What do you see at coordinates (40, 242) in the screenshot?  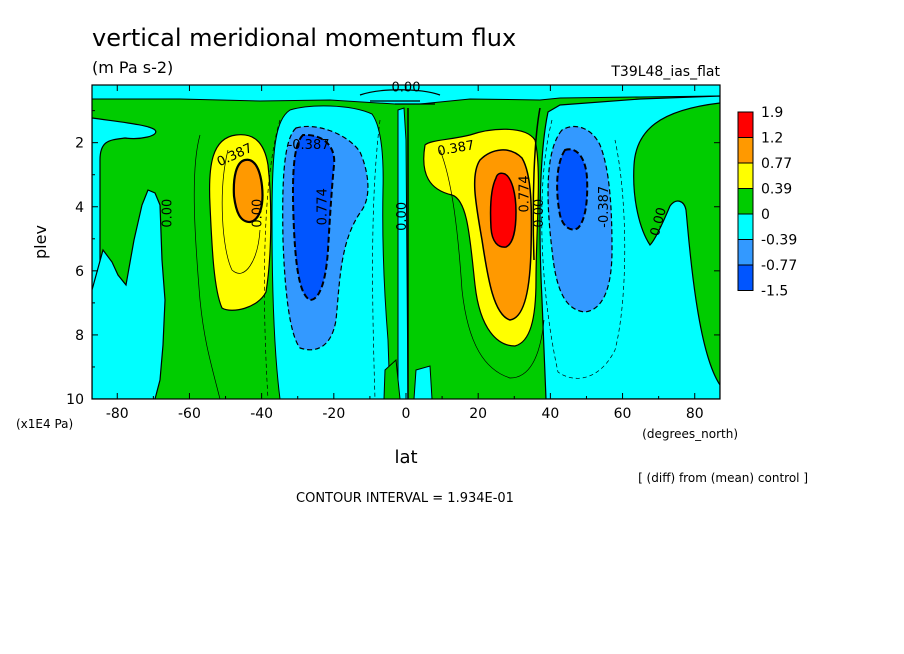 I see `y-axis-label: plev` at bounding box center [40, 242].